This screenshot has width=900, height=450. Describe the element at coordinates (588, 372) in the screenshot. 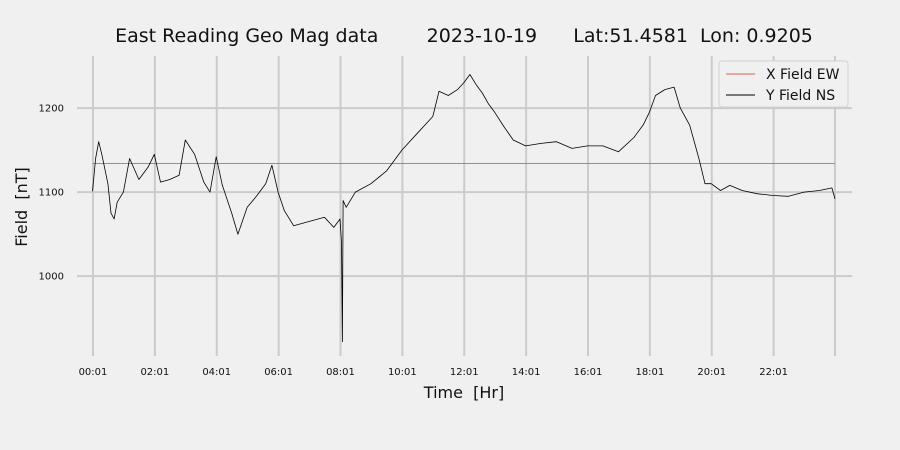

I see `x-tick-label: 16:01` at that location.